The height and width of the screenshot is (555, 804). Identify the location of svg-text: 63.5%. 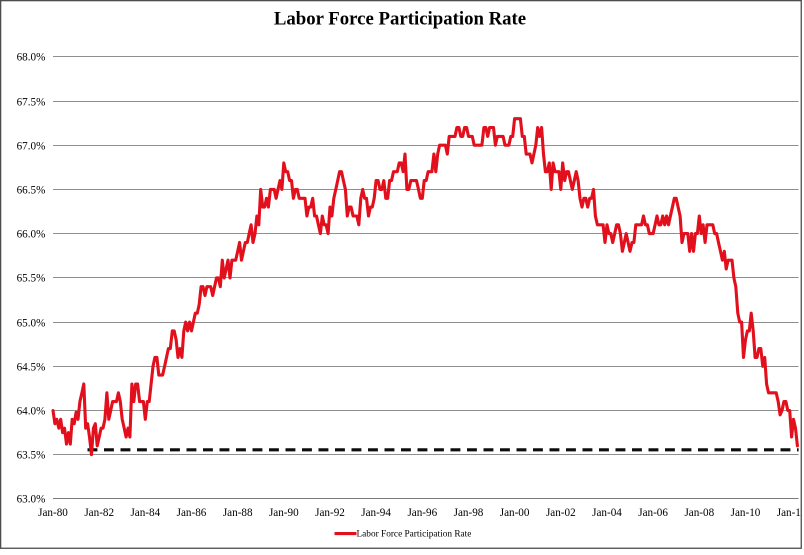
(31, 455).